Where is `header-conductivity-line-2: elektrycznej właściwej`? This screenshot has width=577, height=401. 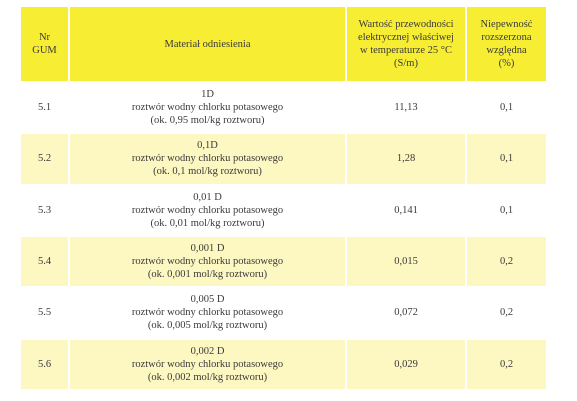
header-conductivity-line-2: elektrycznej właściwej is located at coordinates (406, 37).